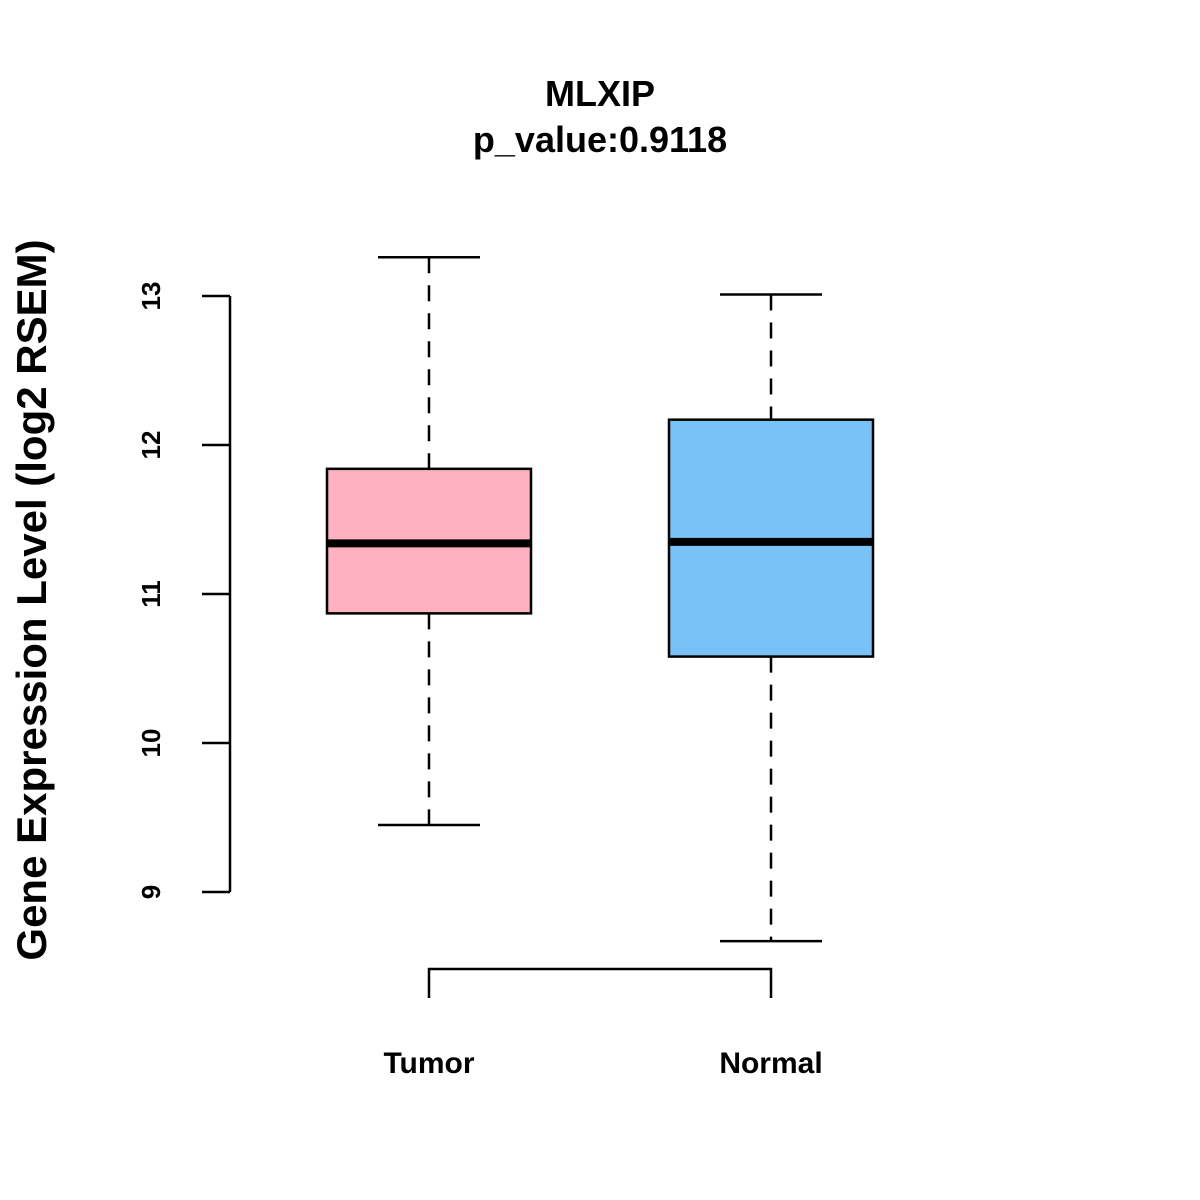  Describe the element at coordinates (151, 743) in the screenshot. I see `y-tick-label-10: 10` at that location.